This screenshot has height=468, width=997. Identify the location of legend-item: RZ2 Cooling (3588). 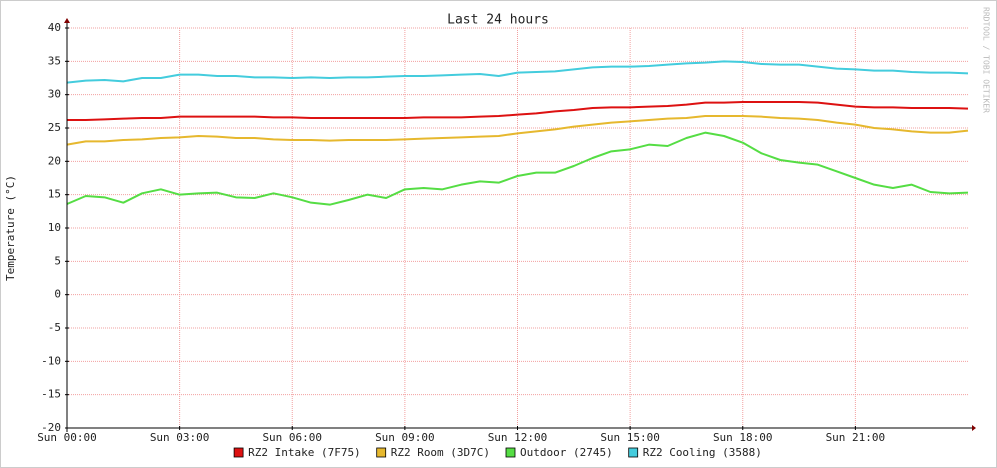
(695, 452).